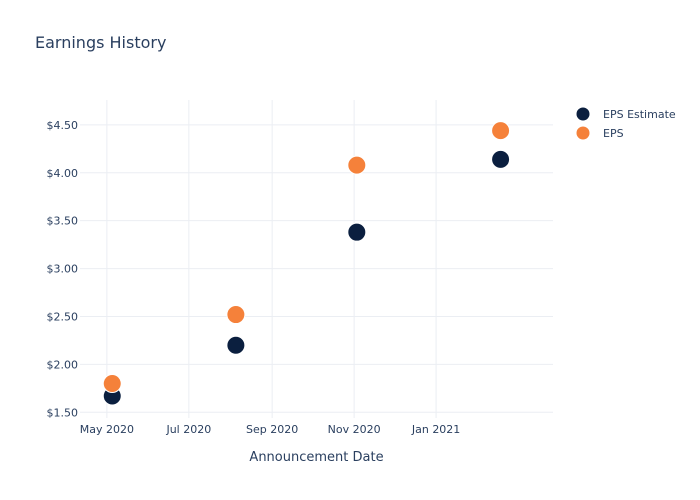  I want to click on y-tick-label: $2.00, so click(63, 364).